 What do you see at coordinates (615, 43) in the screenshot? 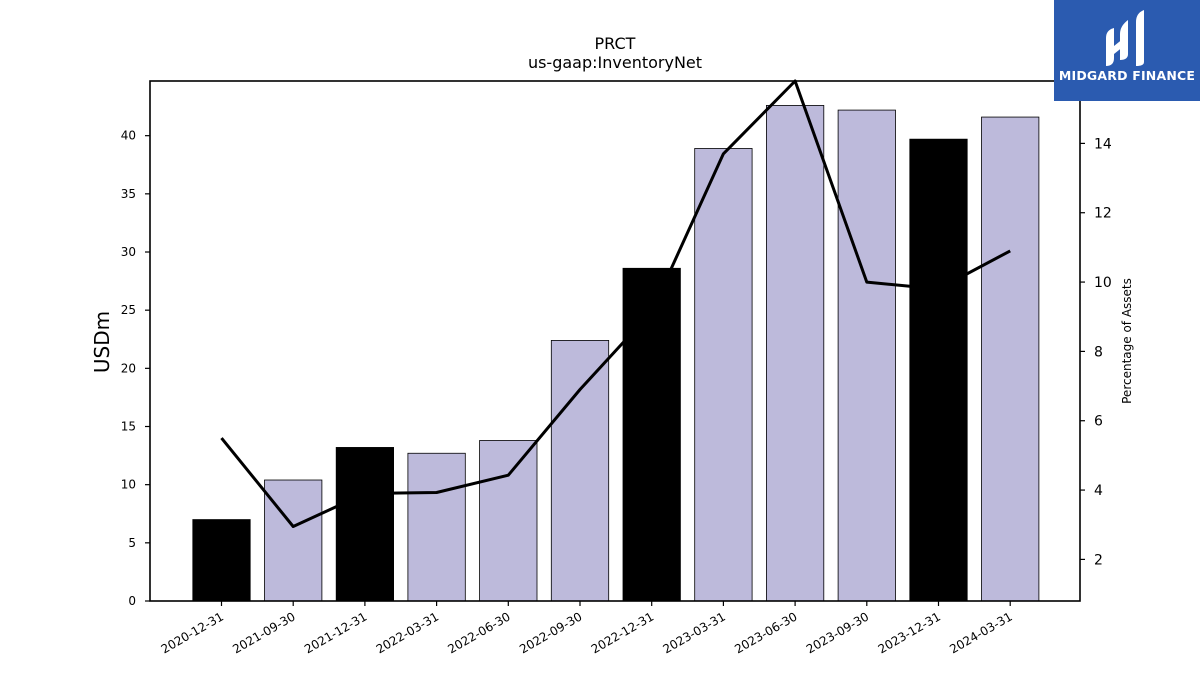
I see `chart-title: PRCT` at bounding box center [615, 43].